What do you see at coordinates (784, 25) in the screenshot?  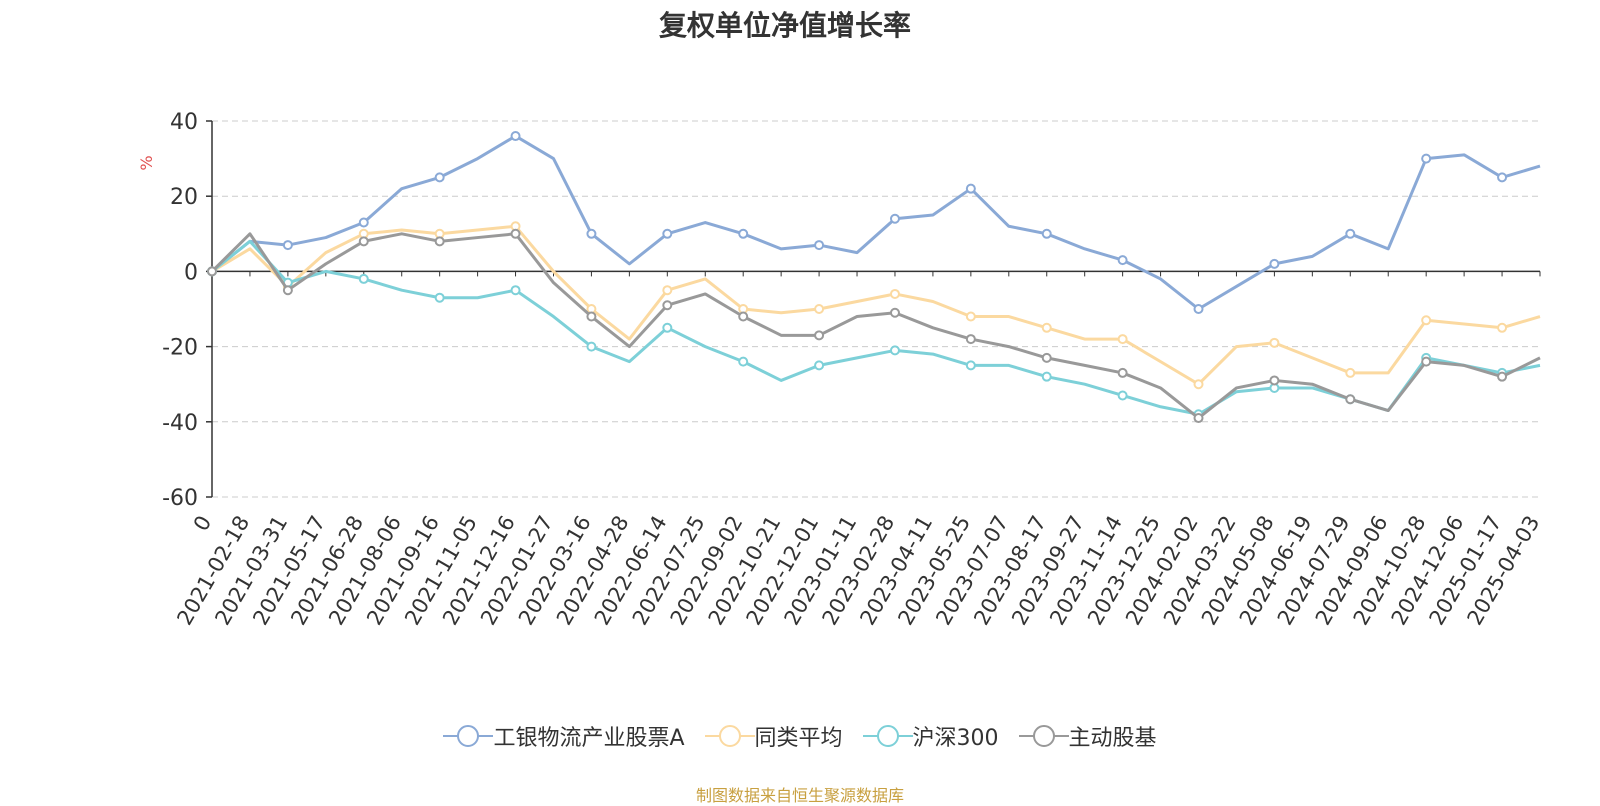 I see `chart-title: 复权单位净值增长率` at bounding box center [784, 25].